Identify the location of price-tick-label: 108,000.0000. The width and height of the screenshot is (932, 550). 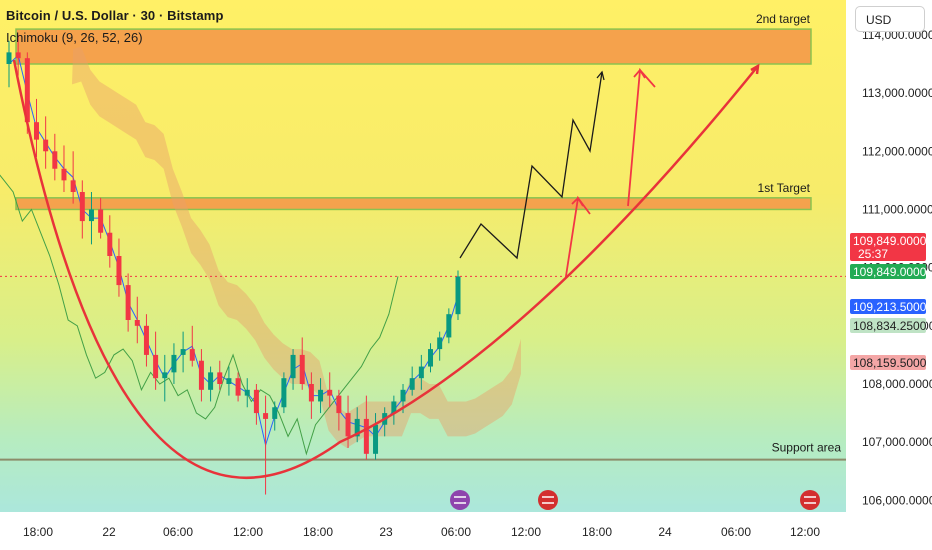
(897, 384).